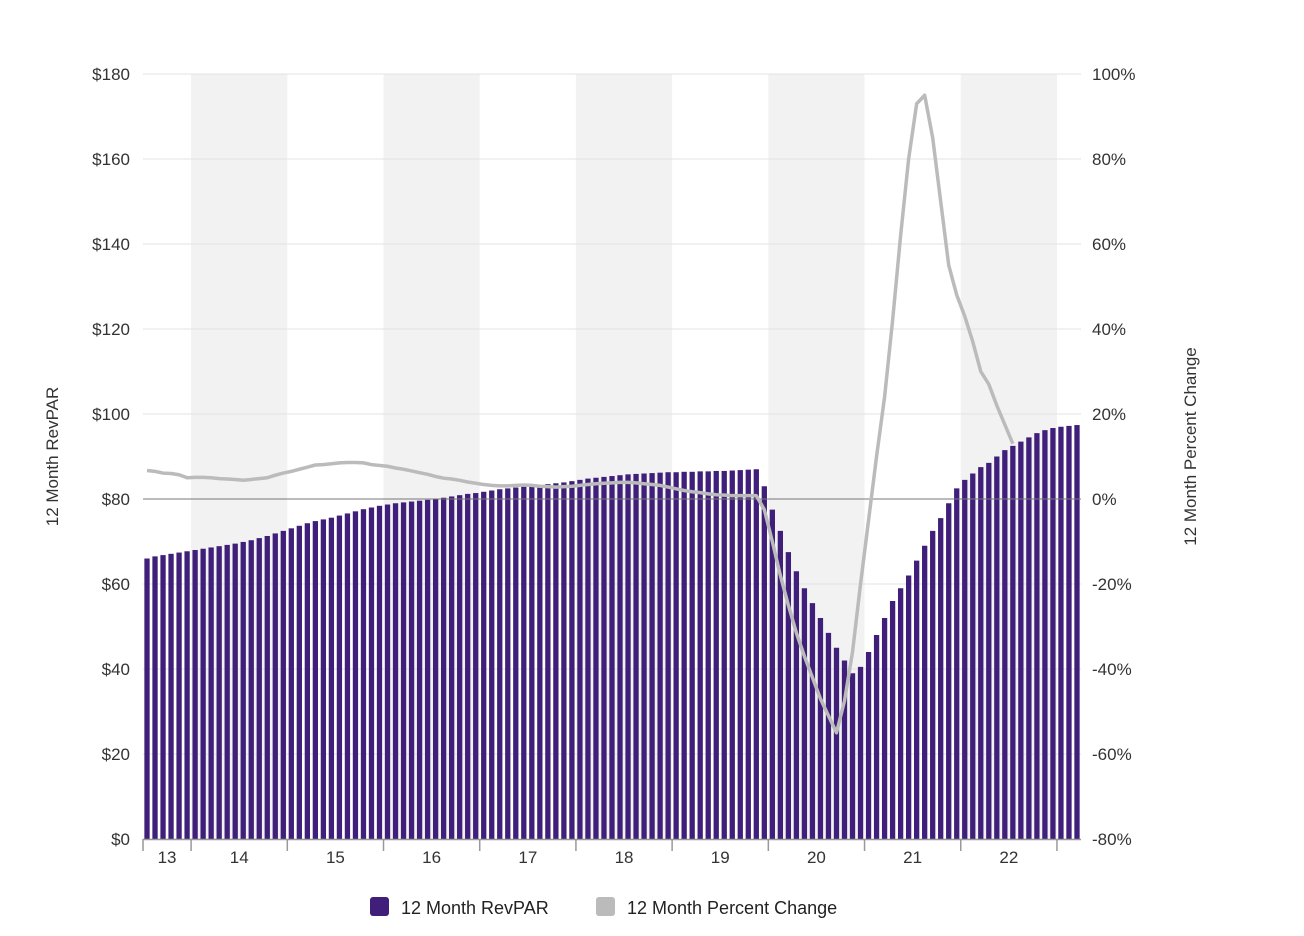  Describe the element at coordinates (603, 907) in the screenshot. I see `legend: 12 Month RevPAR 12 Month Percent Change` at that location.